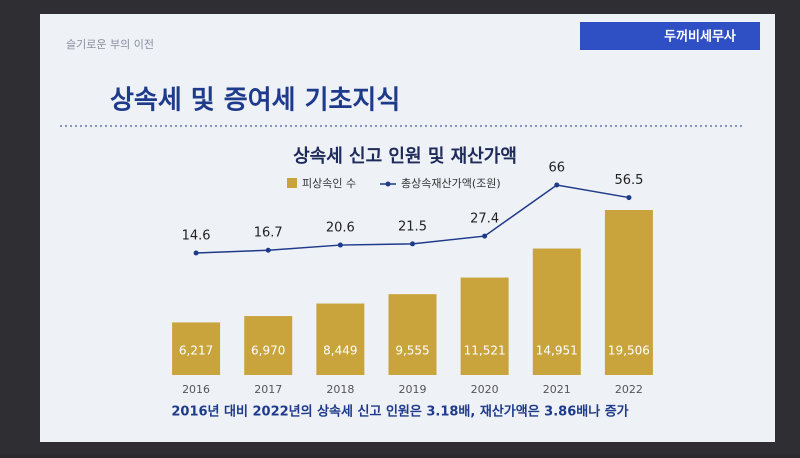 This screenshot has height=458, width=800. What do you see at coordinates (700, 37) in the screenshot?
I see `logo: 두꺼비세무사` at bounding box center [700, 37].